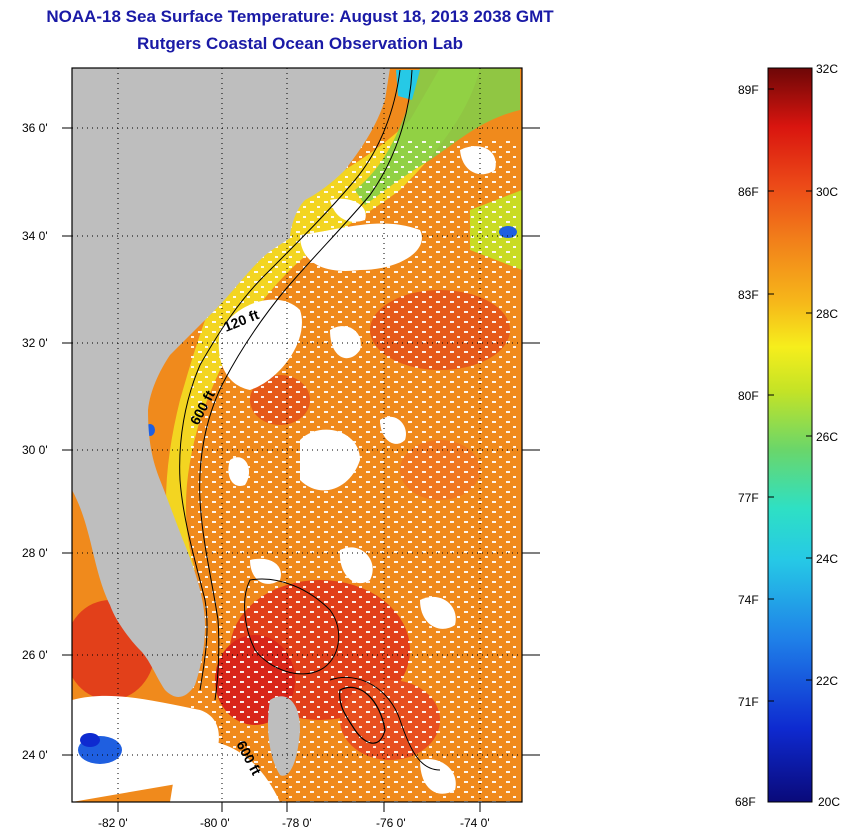 The width and height of the screenshot is (849, 832). Describe the element at coordinates (748, 90) in the screenshot. I see `colorbar-f-label: 89F` at that location.